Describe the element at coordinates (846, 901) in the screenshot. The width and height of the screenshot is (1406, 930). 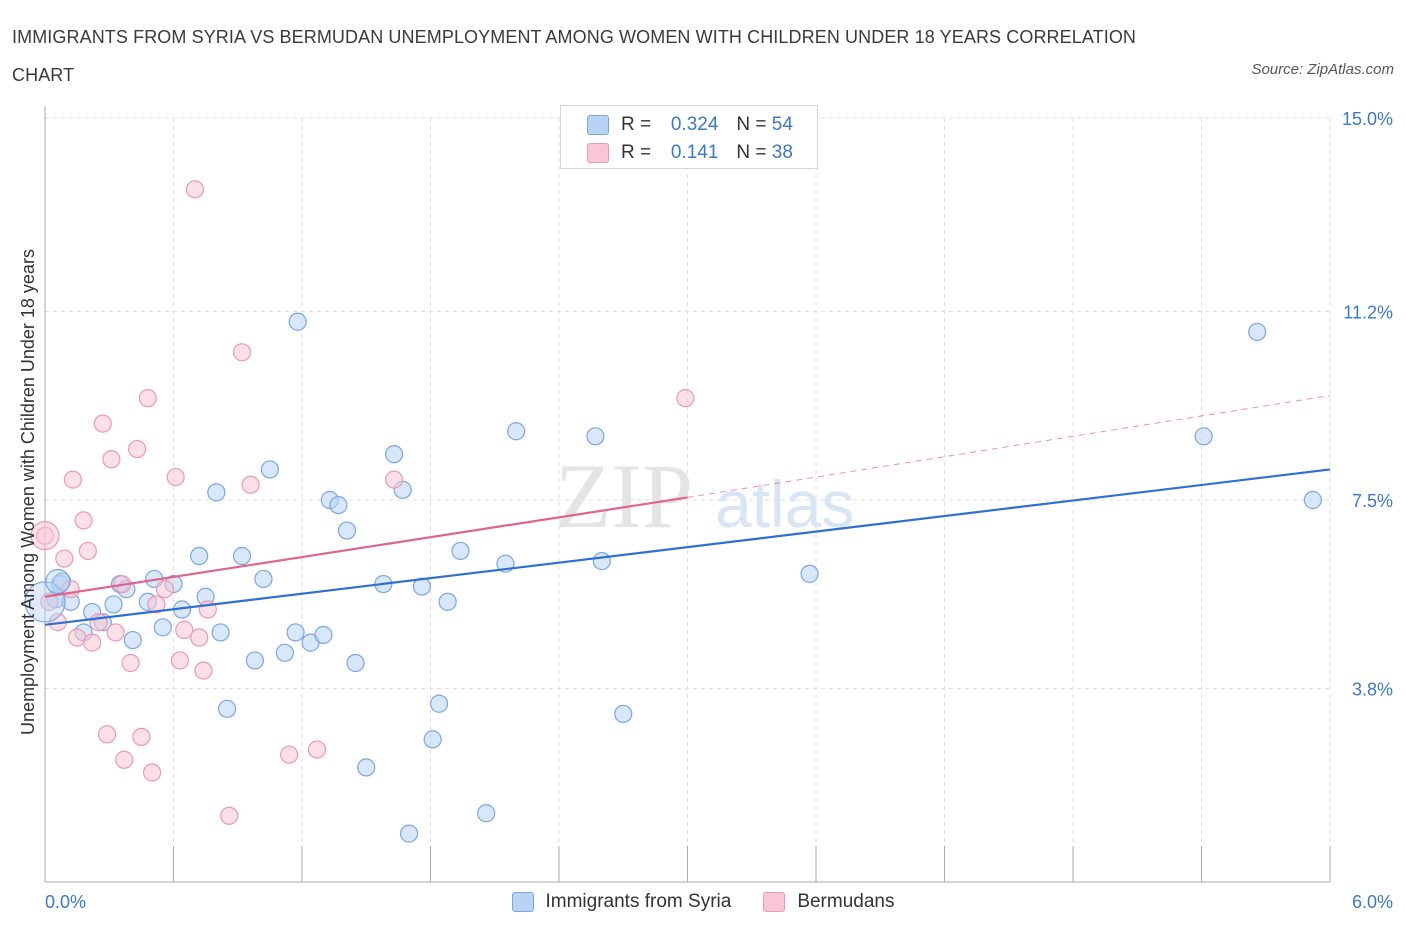
I see `series-name-bermuda: Bermudans` at that location.